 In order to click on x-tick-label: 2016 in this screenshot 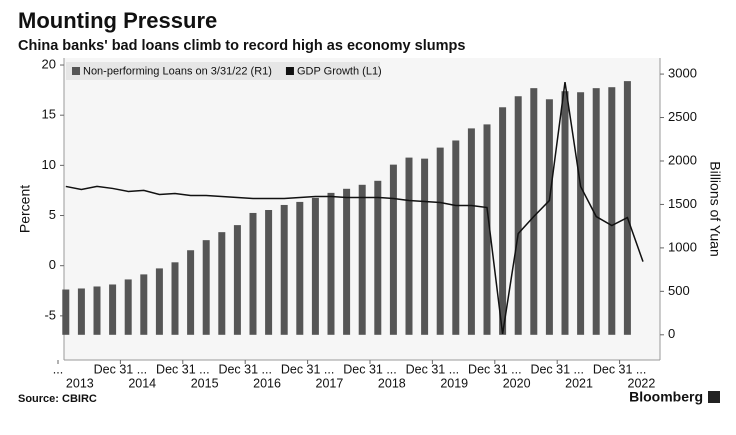, I will do `click(267, 383)`.